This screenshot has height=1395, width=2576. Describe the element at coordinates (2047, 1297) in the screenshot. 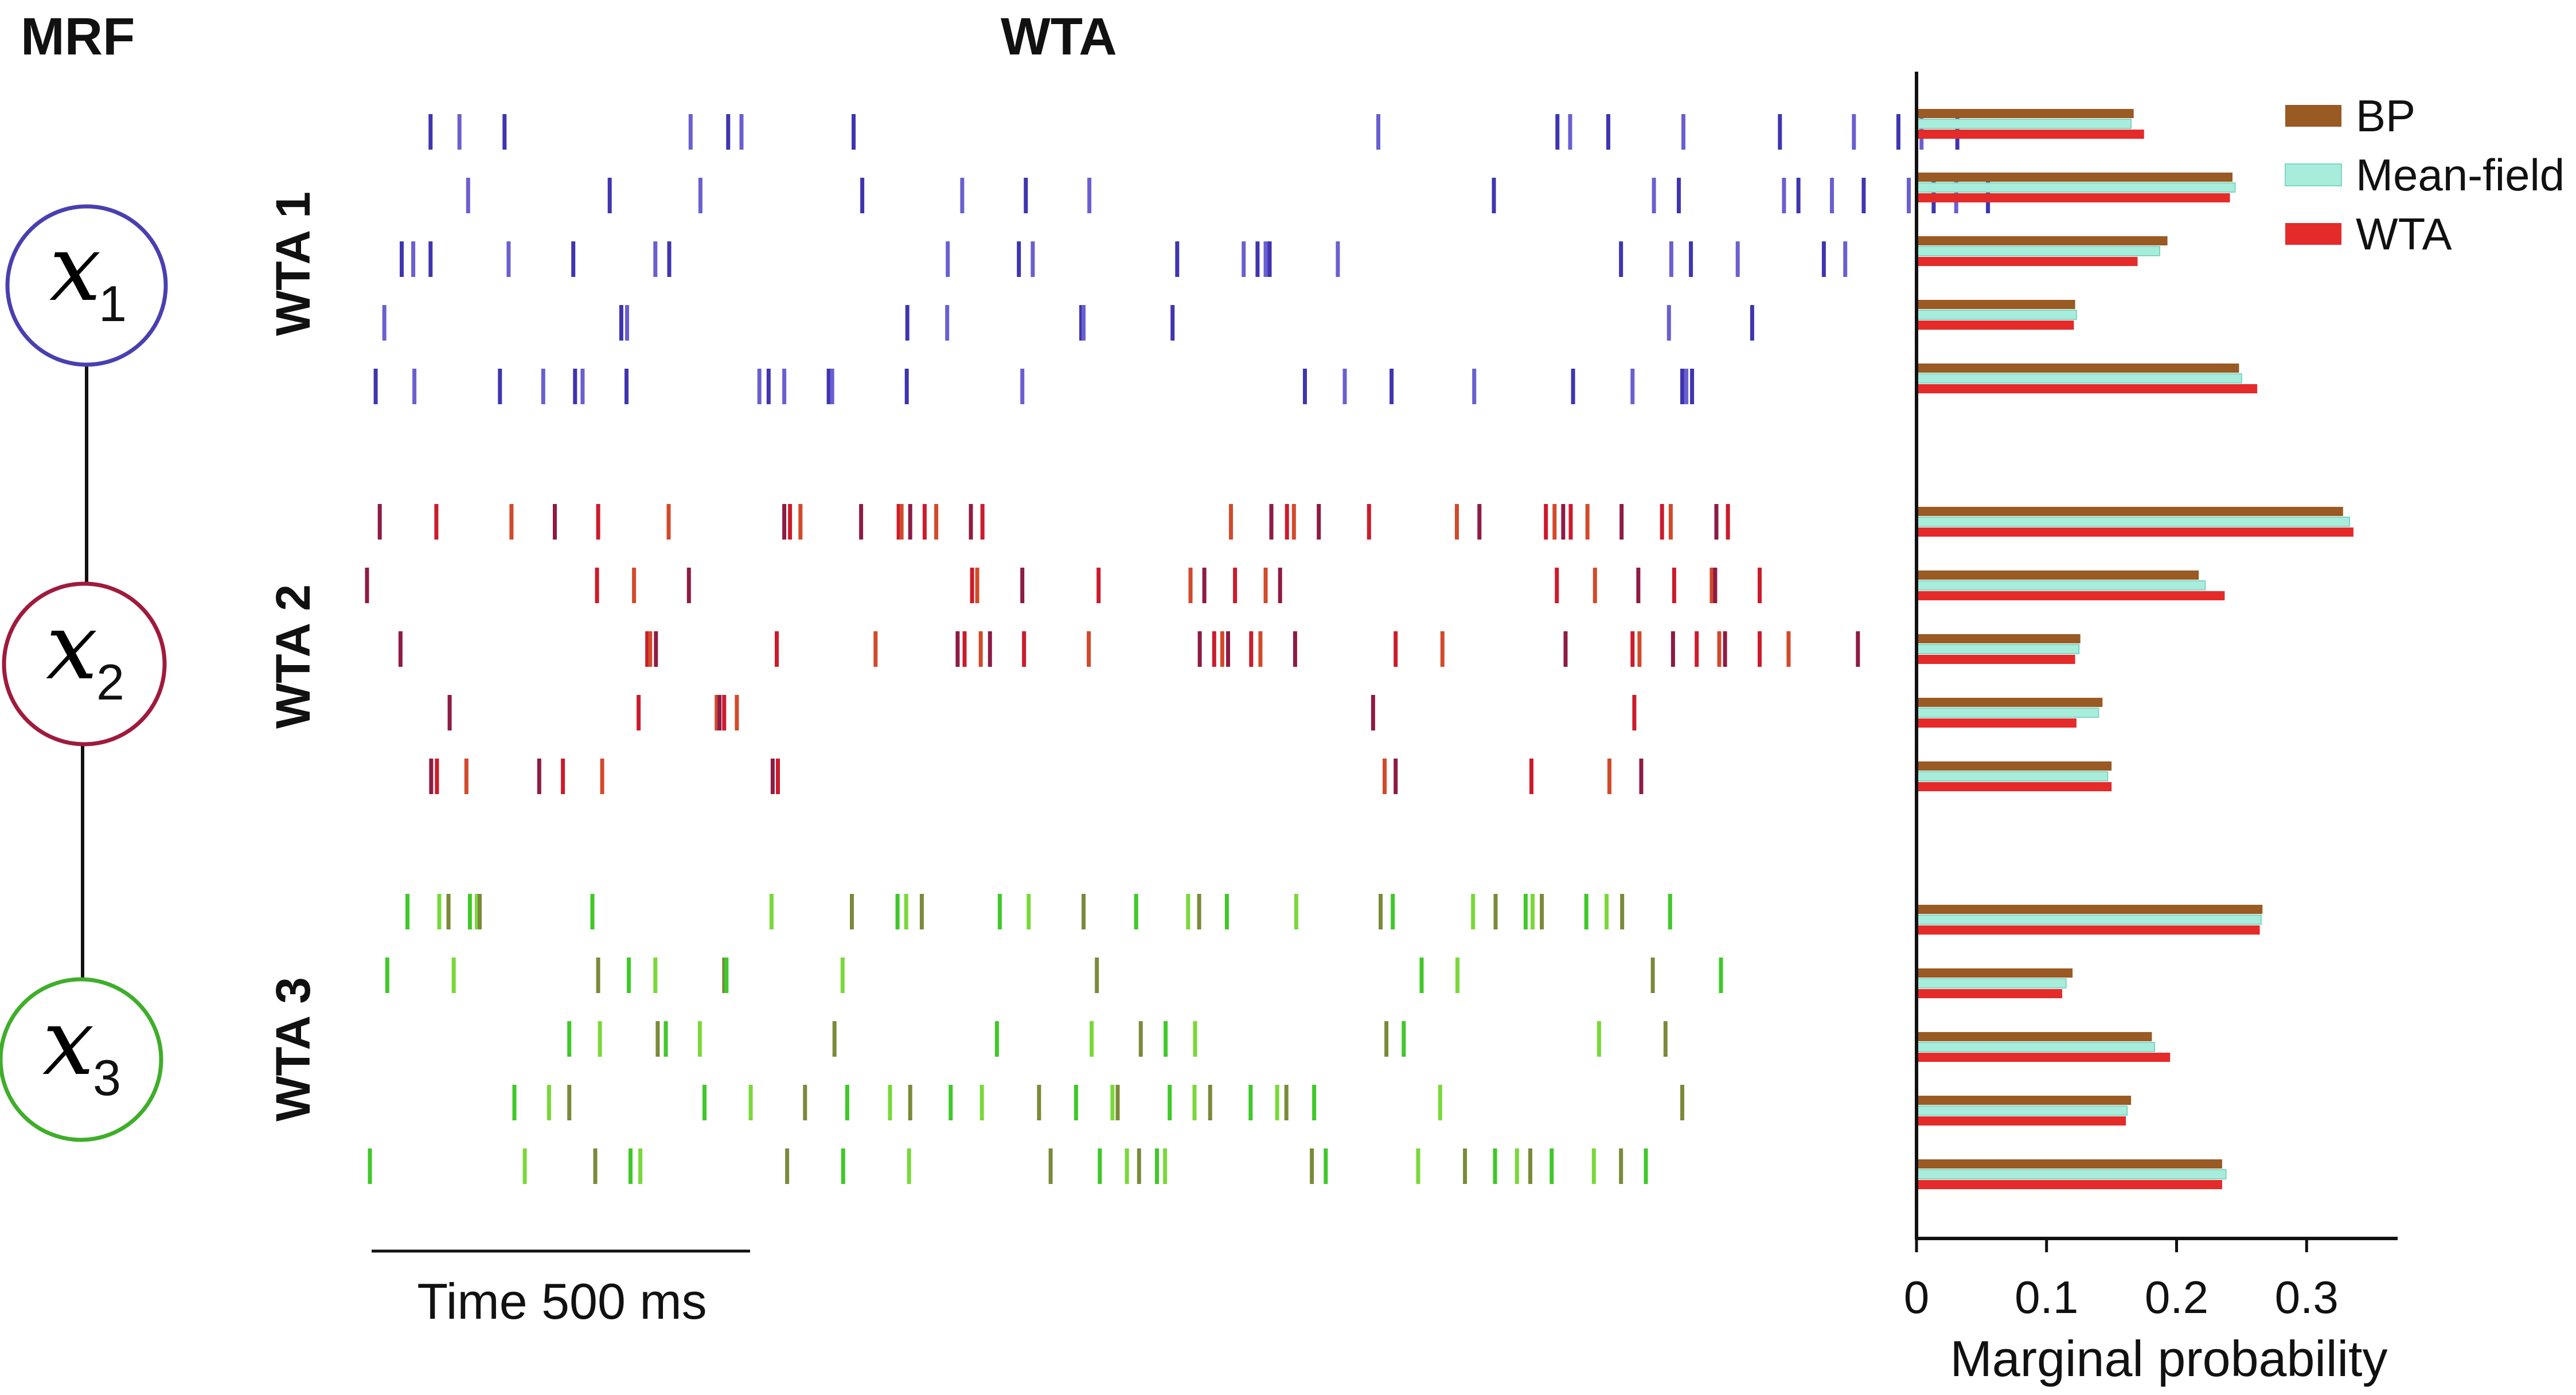

I see `x-tick-label: 0.1` at that location.